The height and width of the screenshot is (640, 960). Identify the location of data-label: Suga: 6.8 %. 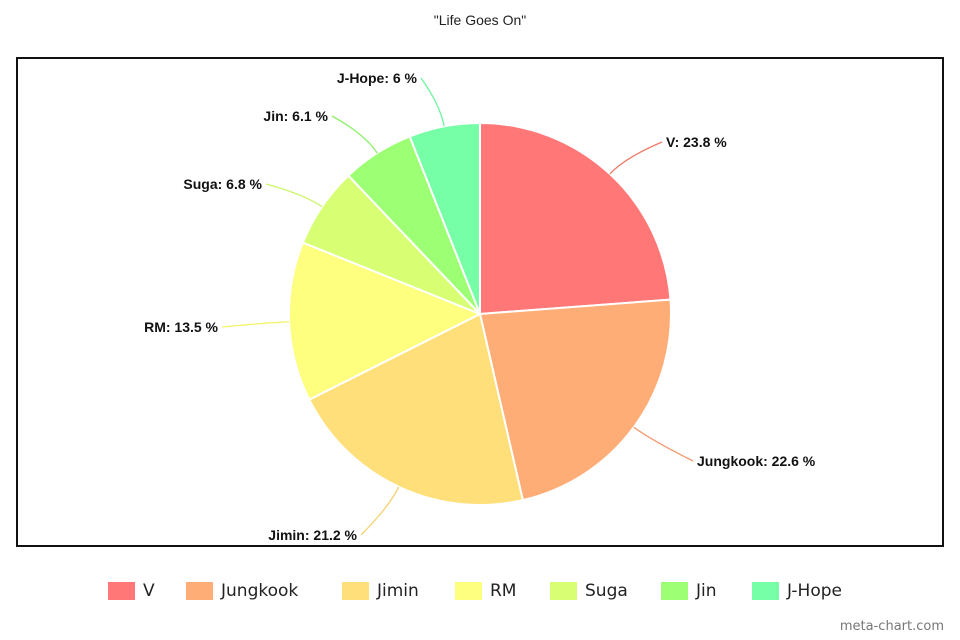
(222, 184).